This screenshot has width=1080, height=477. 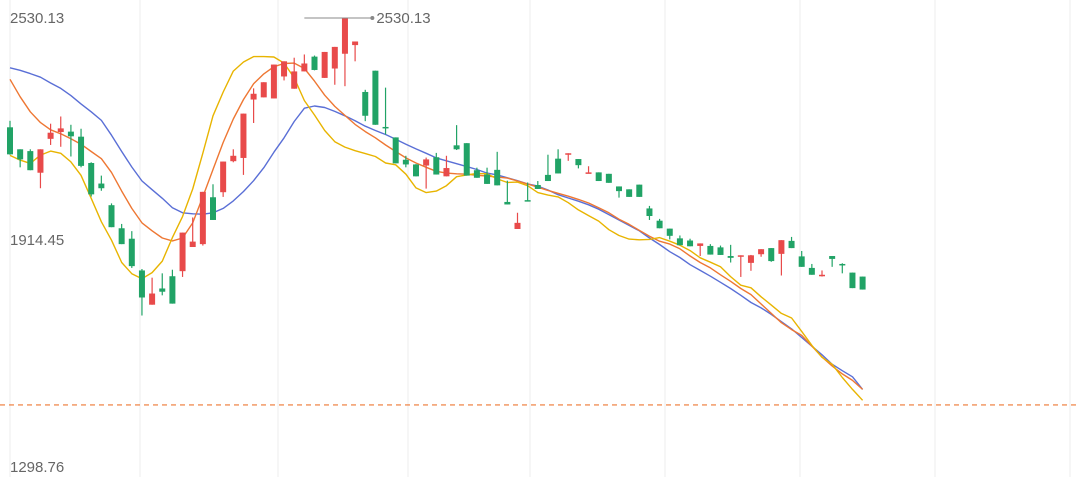 What do you see at coordinates (37, 18) in the screenshot?
I see `y-axis-label-top: 2530.13` at bounding box center [37, 18].